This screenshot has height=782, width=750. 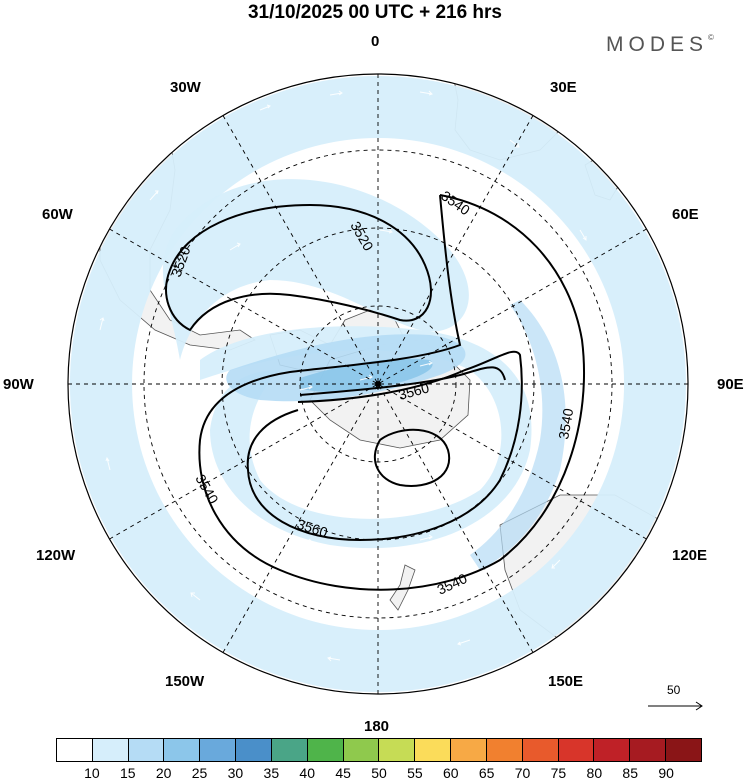 I want to click on colorbar-tick-label: 45, so click(x=343, y=773).